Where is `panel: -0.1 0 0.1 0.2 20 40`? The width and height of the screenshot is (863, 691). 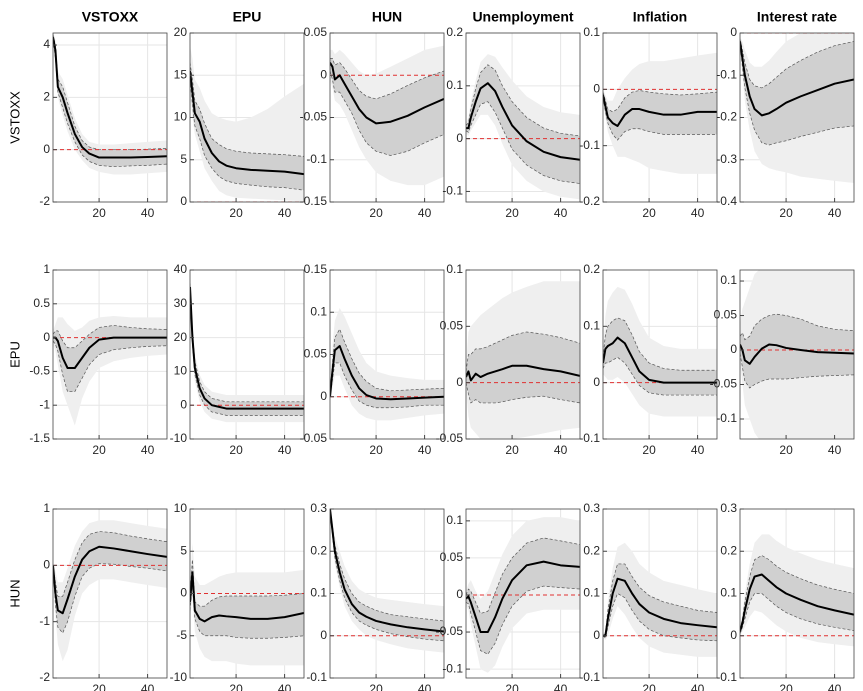
panel: -0.1 0 0.1 0.2 20 40 is located at coordinates (648, 359).